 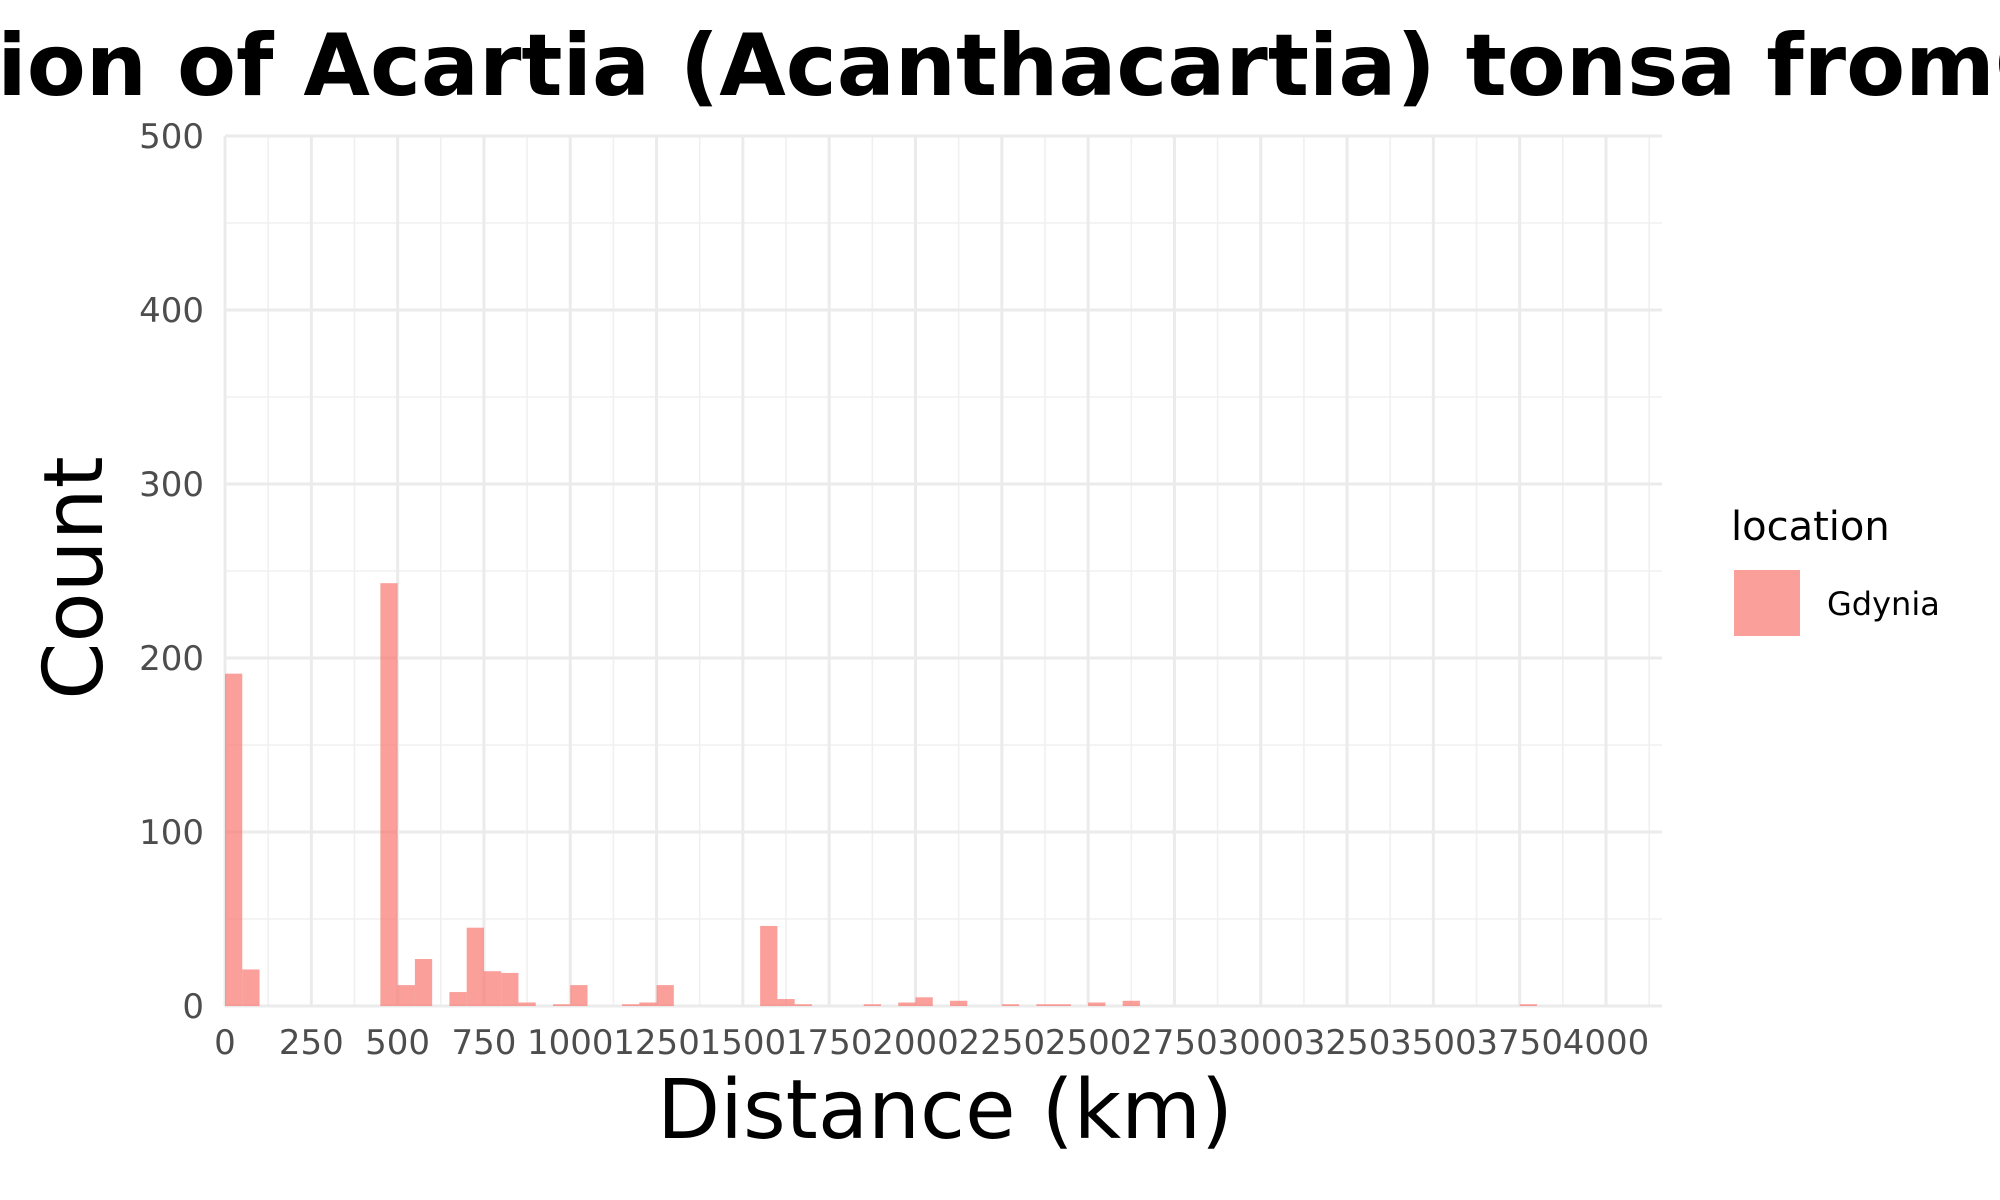 I want to click on x-tick-label: 1500, so click(x=743, y=1043).